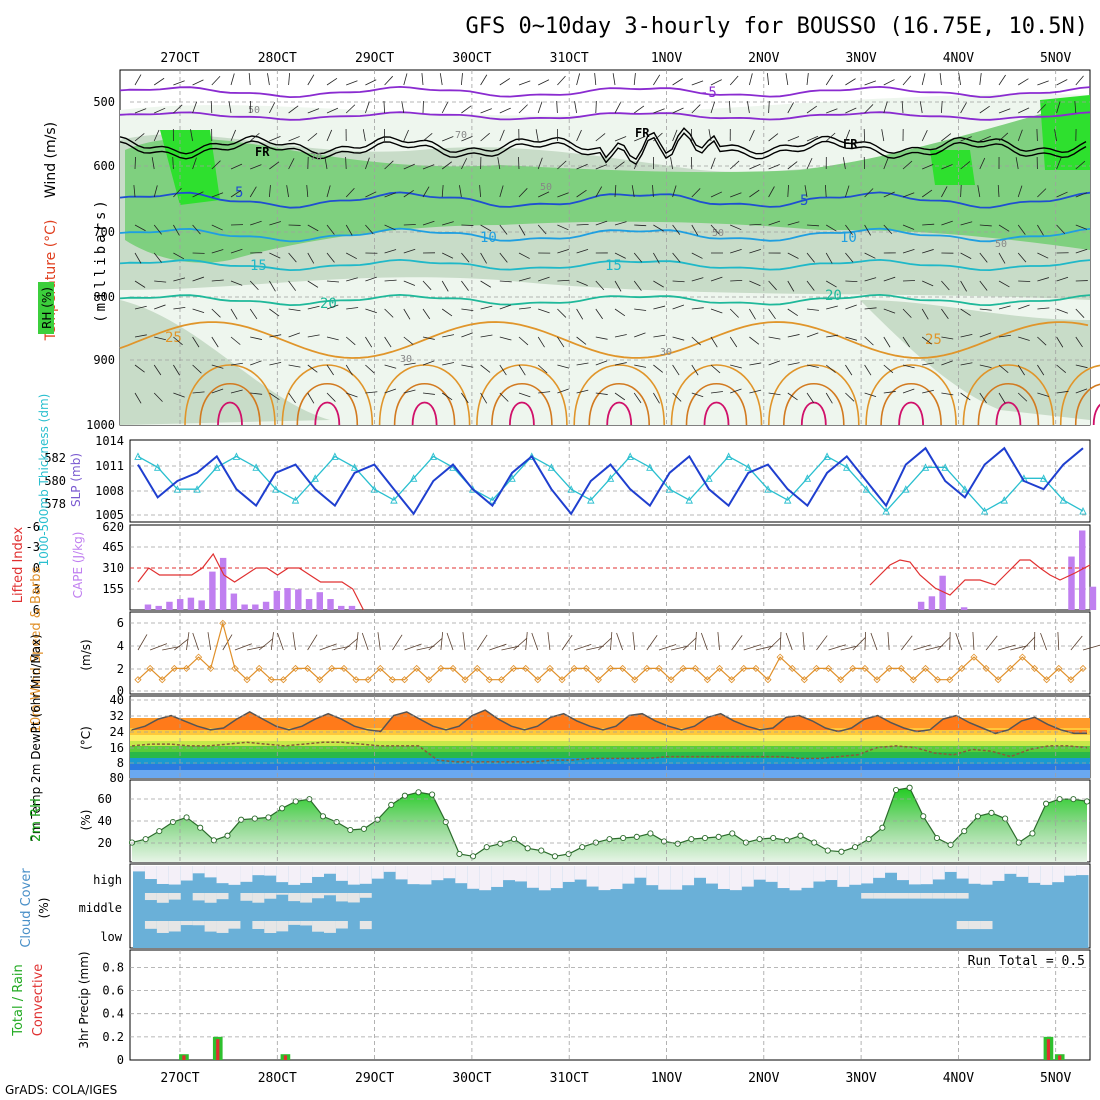 This screenshot has width=1100, height=1100. Describe the element at coordinates (33, 547) in the screenshot. I see `tick-label: -3` at that location.